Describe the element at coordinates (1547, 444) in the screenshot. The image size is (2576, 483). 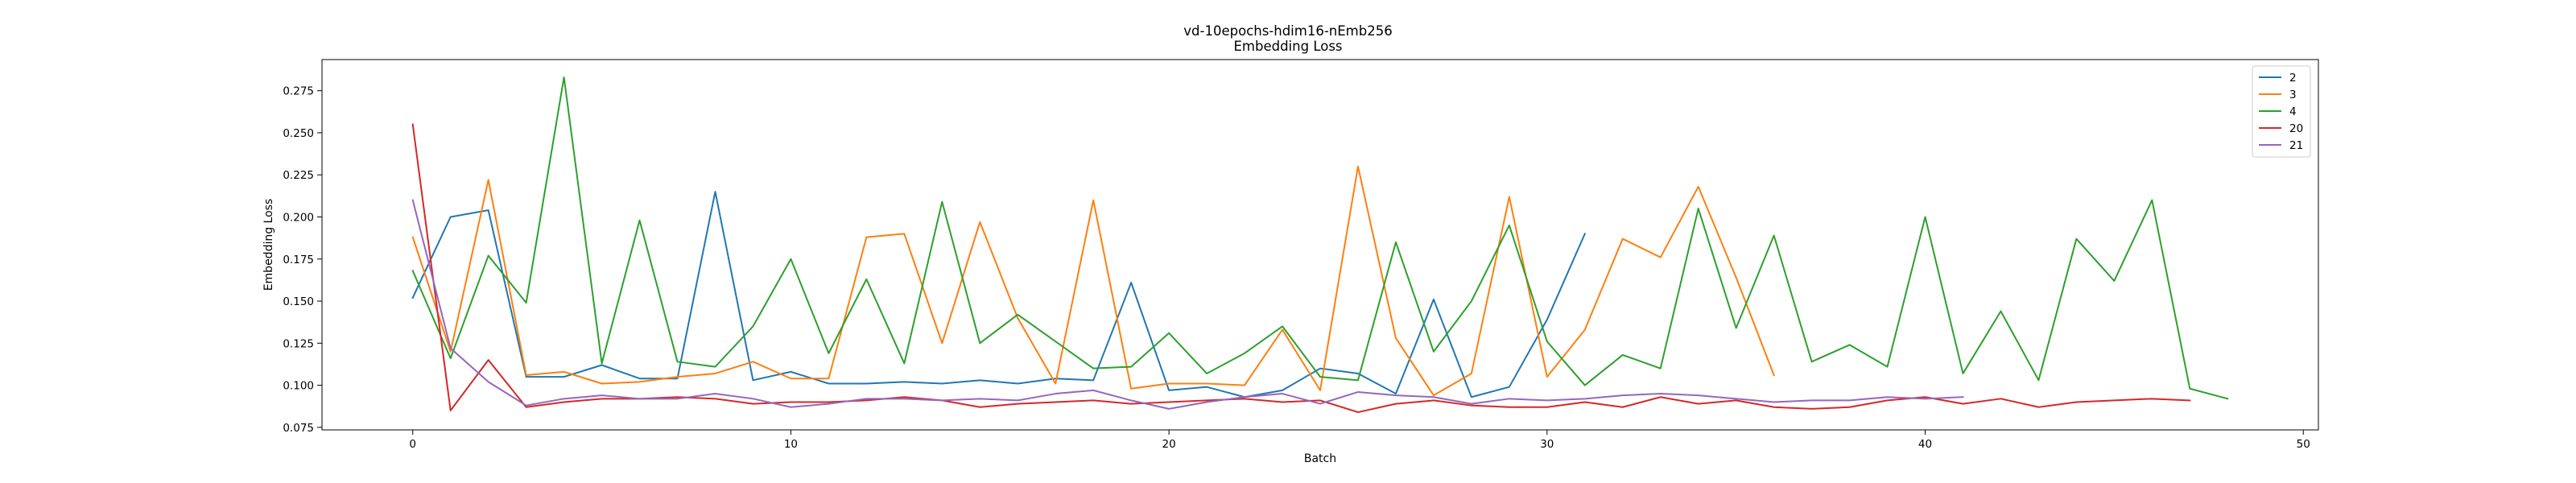
I see `x-tick-label: 30` at that location.